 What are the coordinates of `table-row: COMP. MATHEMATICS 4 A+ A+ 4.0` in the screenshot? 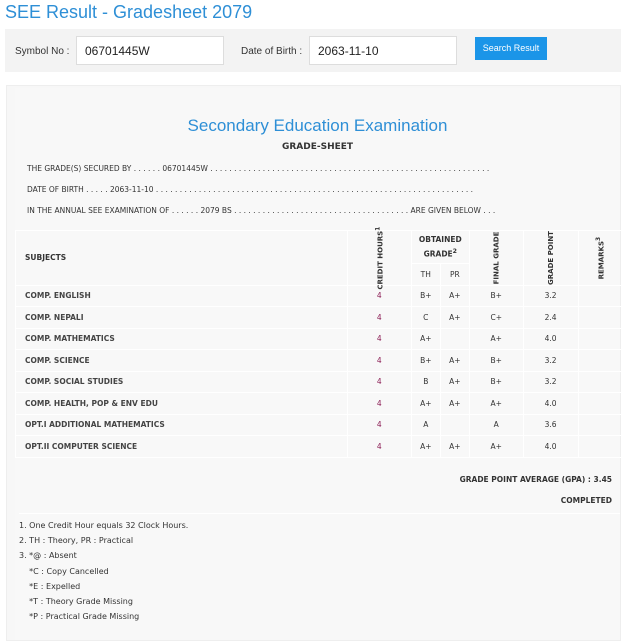 It's located at (318, 338).